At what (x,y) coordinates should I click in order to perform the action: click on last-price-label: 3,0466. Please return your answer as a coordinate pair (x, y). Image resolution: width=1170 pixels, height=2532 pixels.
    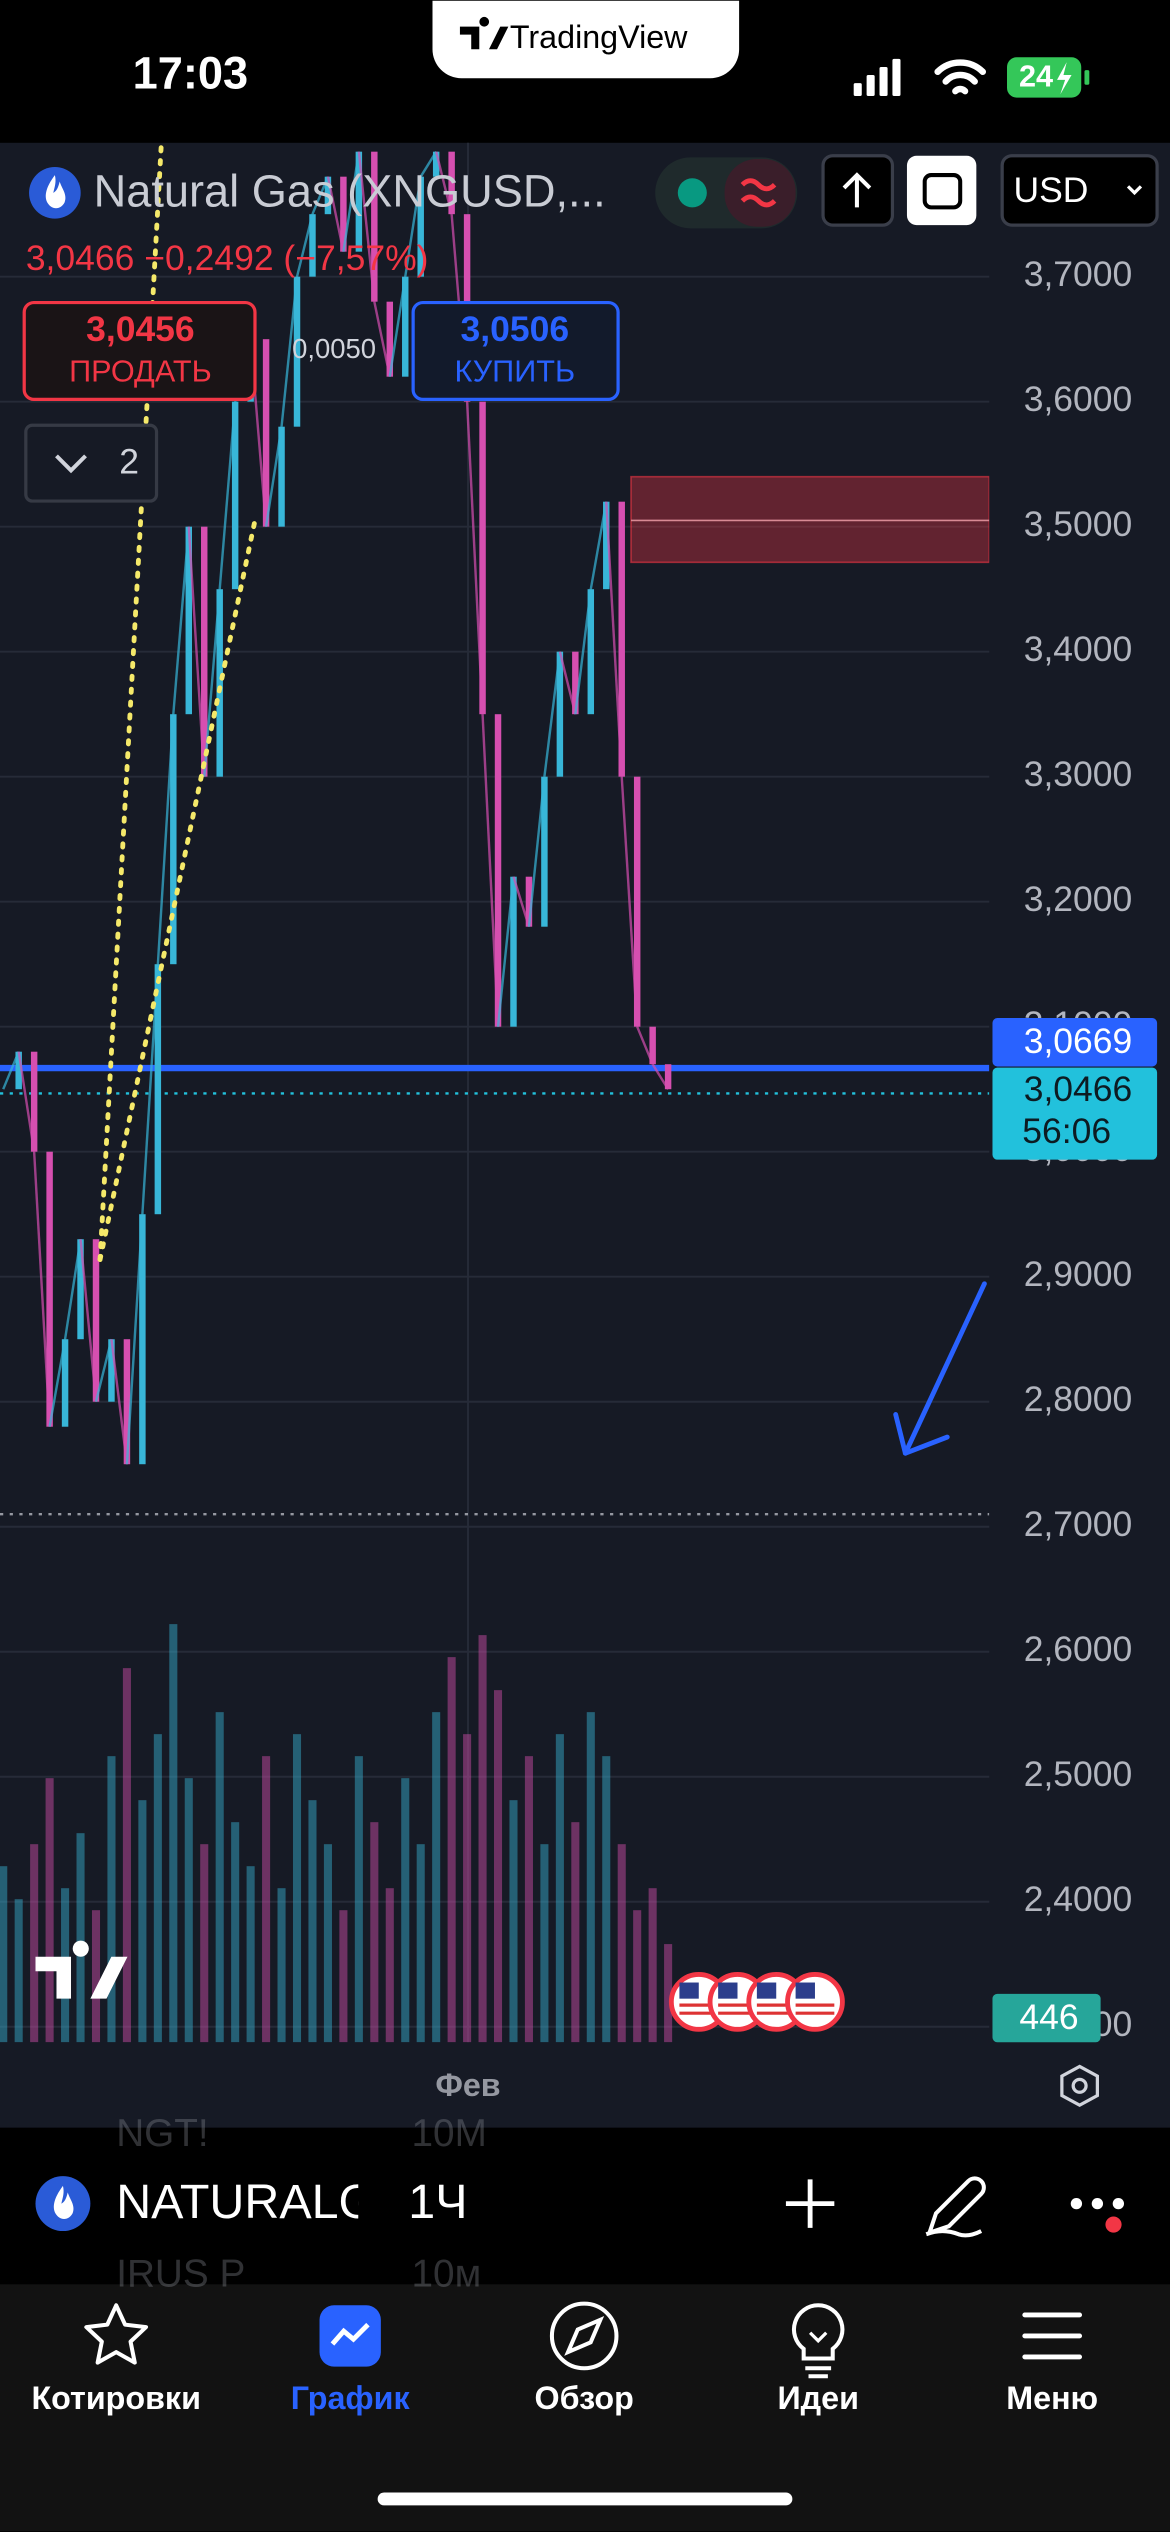
    Looking at the image, I should click on (1078, 1089).